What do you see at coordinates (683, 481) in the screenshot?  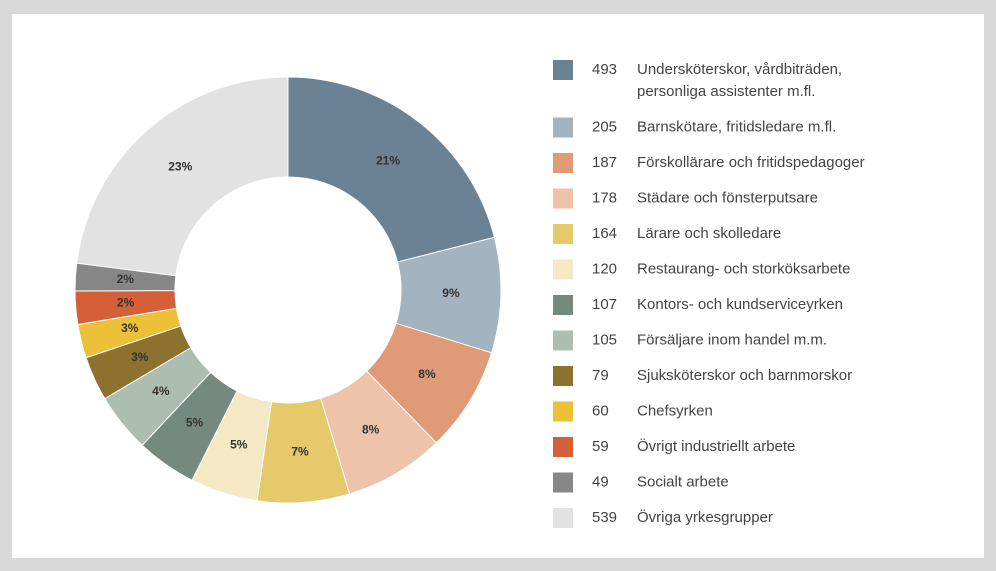 I see `legend-label: Socialt arbete` at bounding box center [683, 481].